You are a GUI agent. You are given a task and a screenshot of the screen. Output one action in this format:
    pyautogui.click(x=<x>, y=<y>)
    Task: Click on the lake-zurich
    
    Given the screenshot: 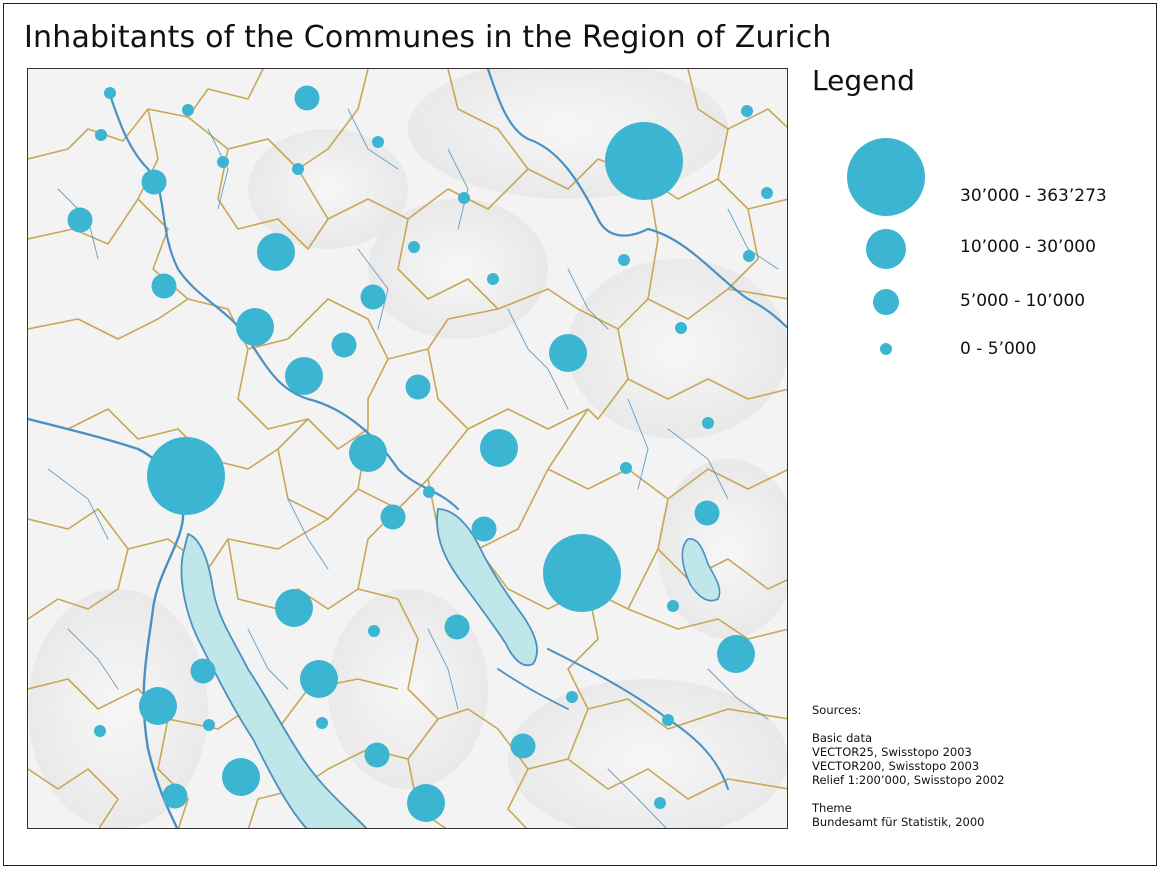 What is the action you would take?
    pyautogui.click(x=274, y=680)
    